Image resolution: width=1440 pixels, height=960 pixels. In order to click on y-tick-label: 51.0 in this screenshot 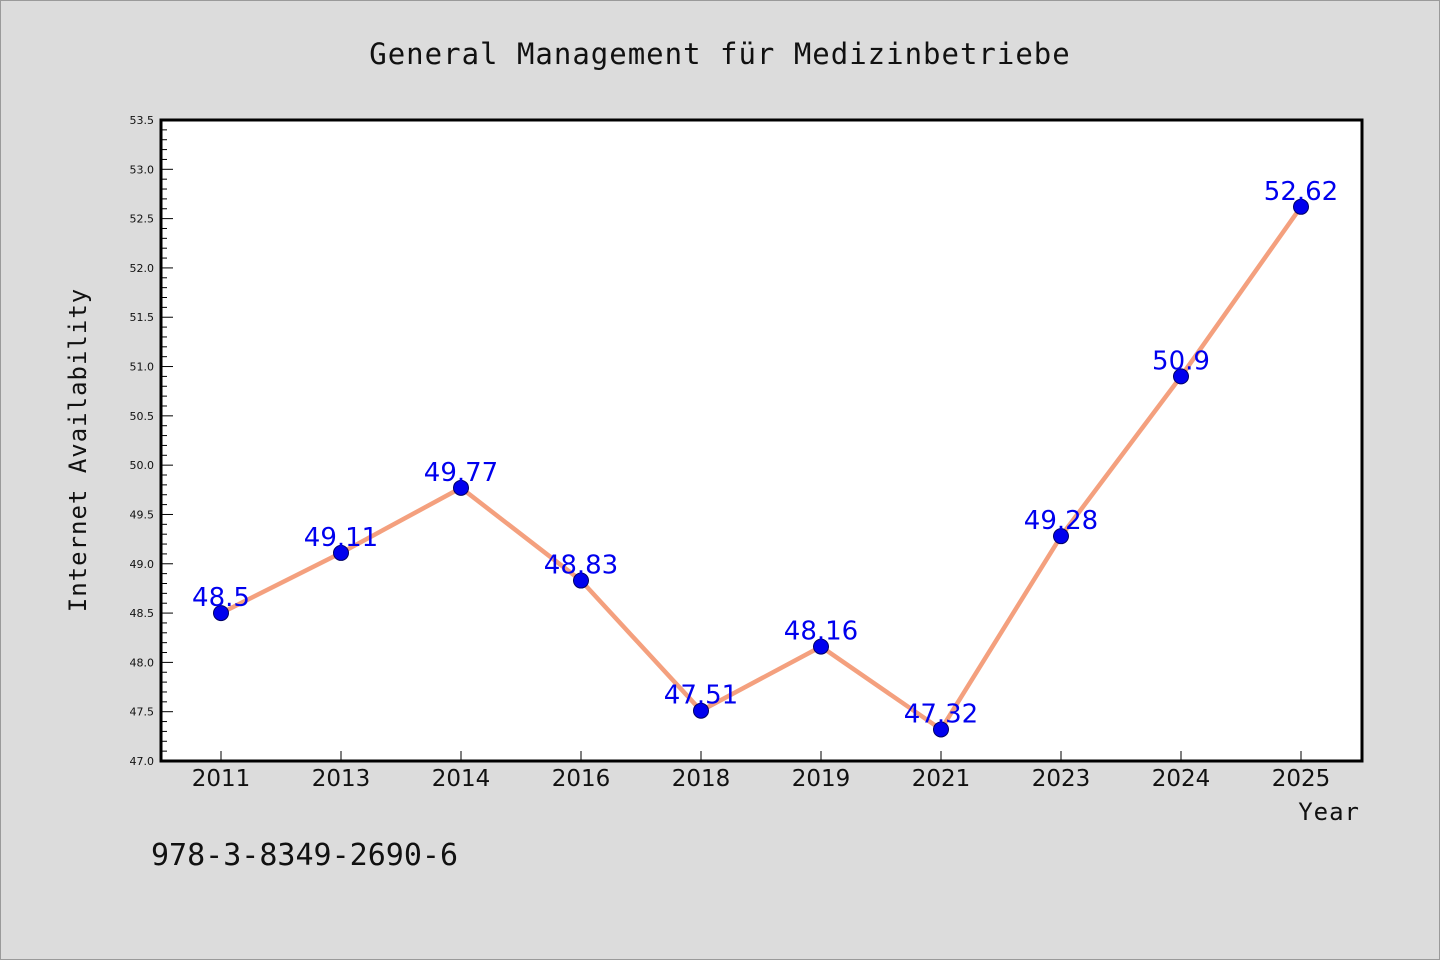, I will do `click(142, 367)`.